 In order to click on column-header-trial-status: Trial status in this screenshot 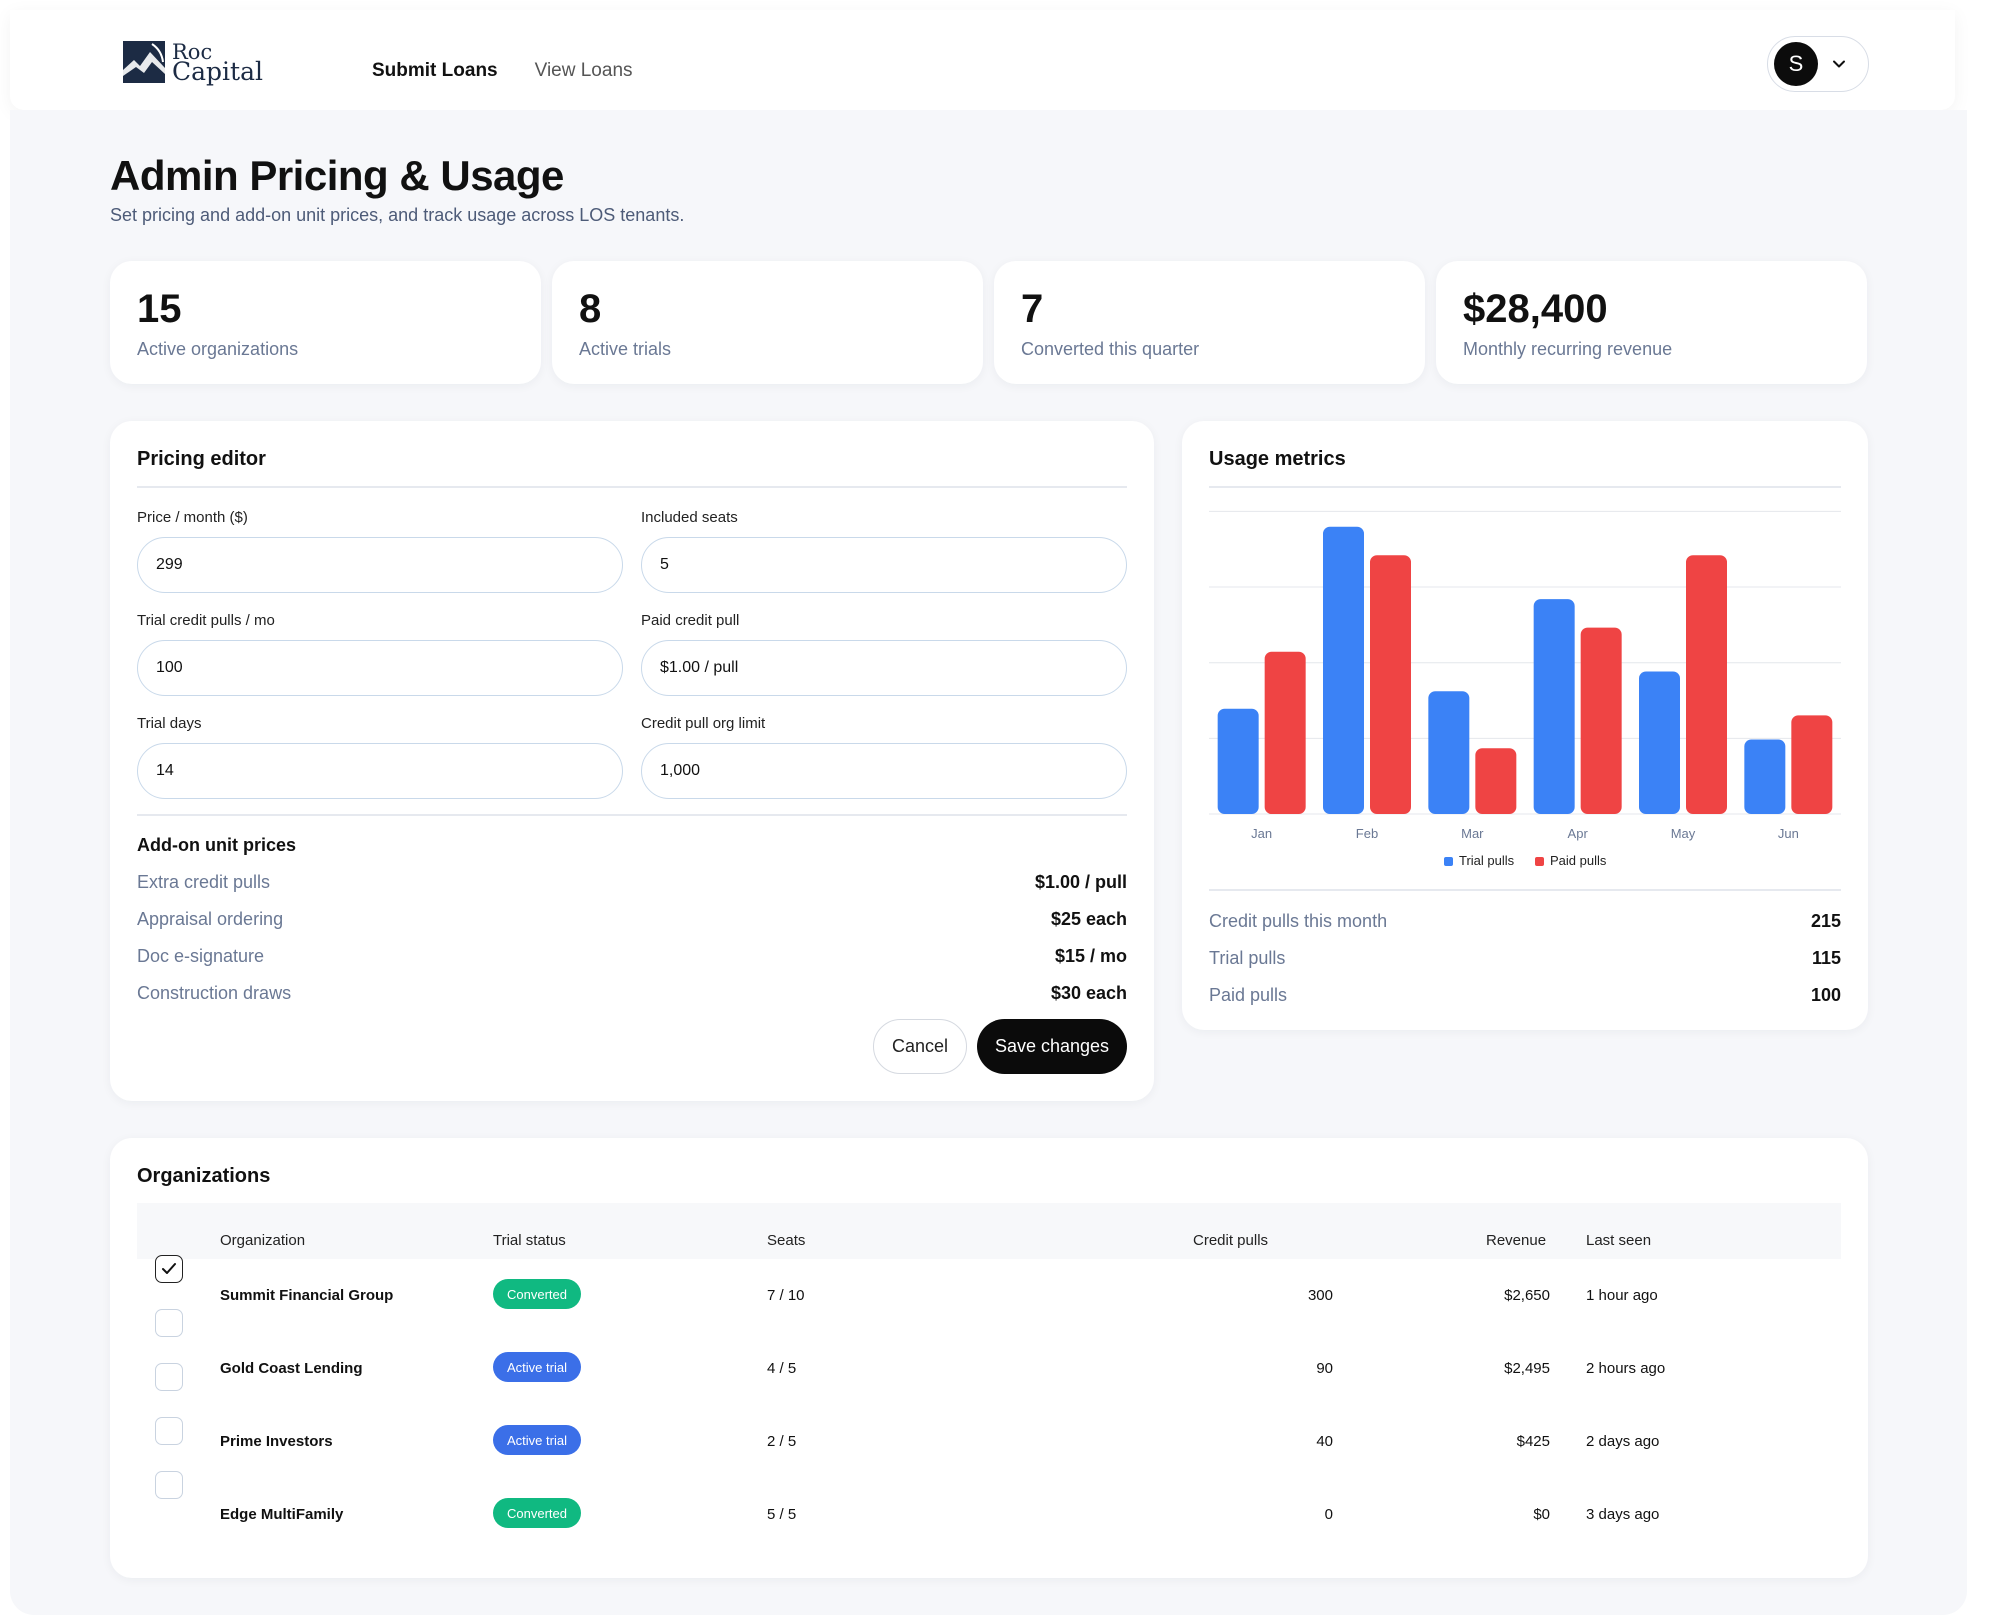, I will do `click(529, 1240)`.